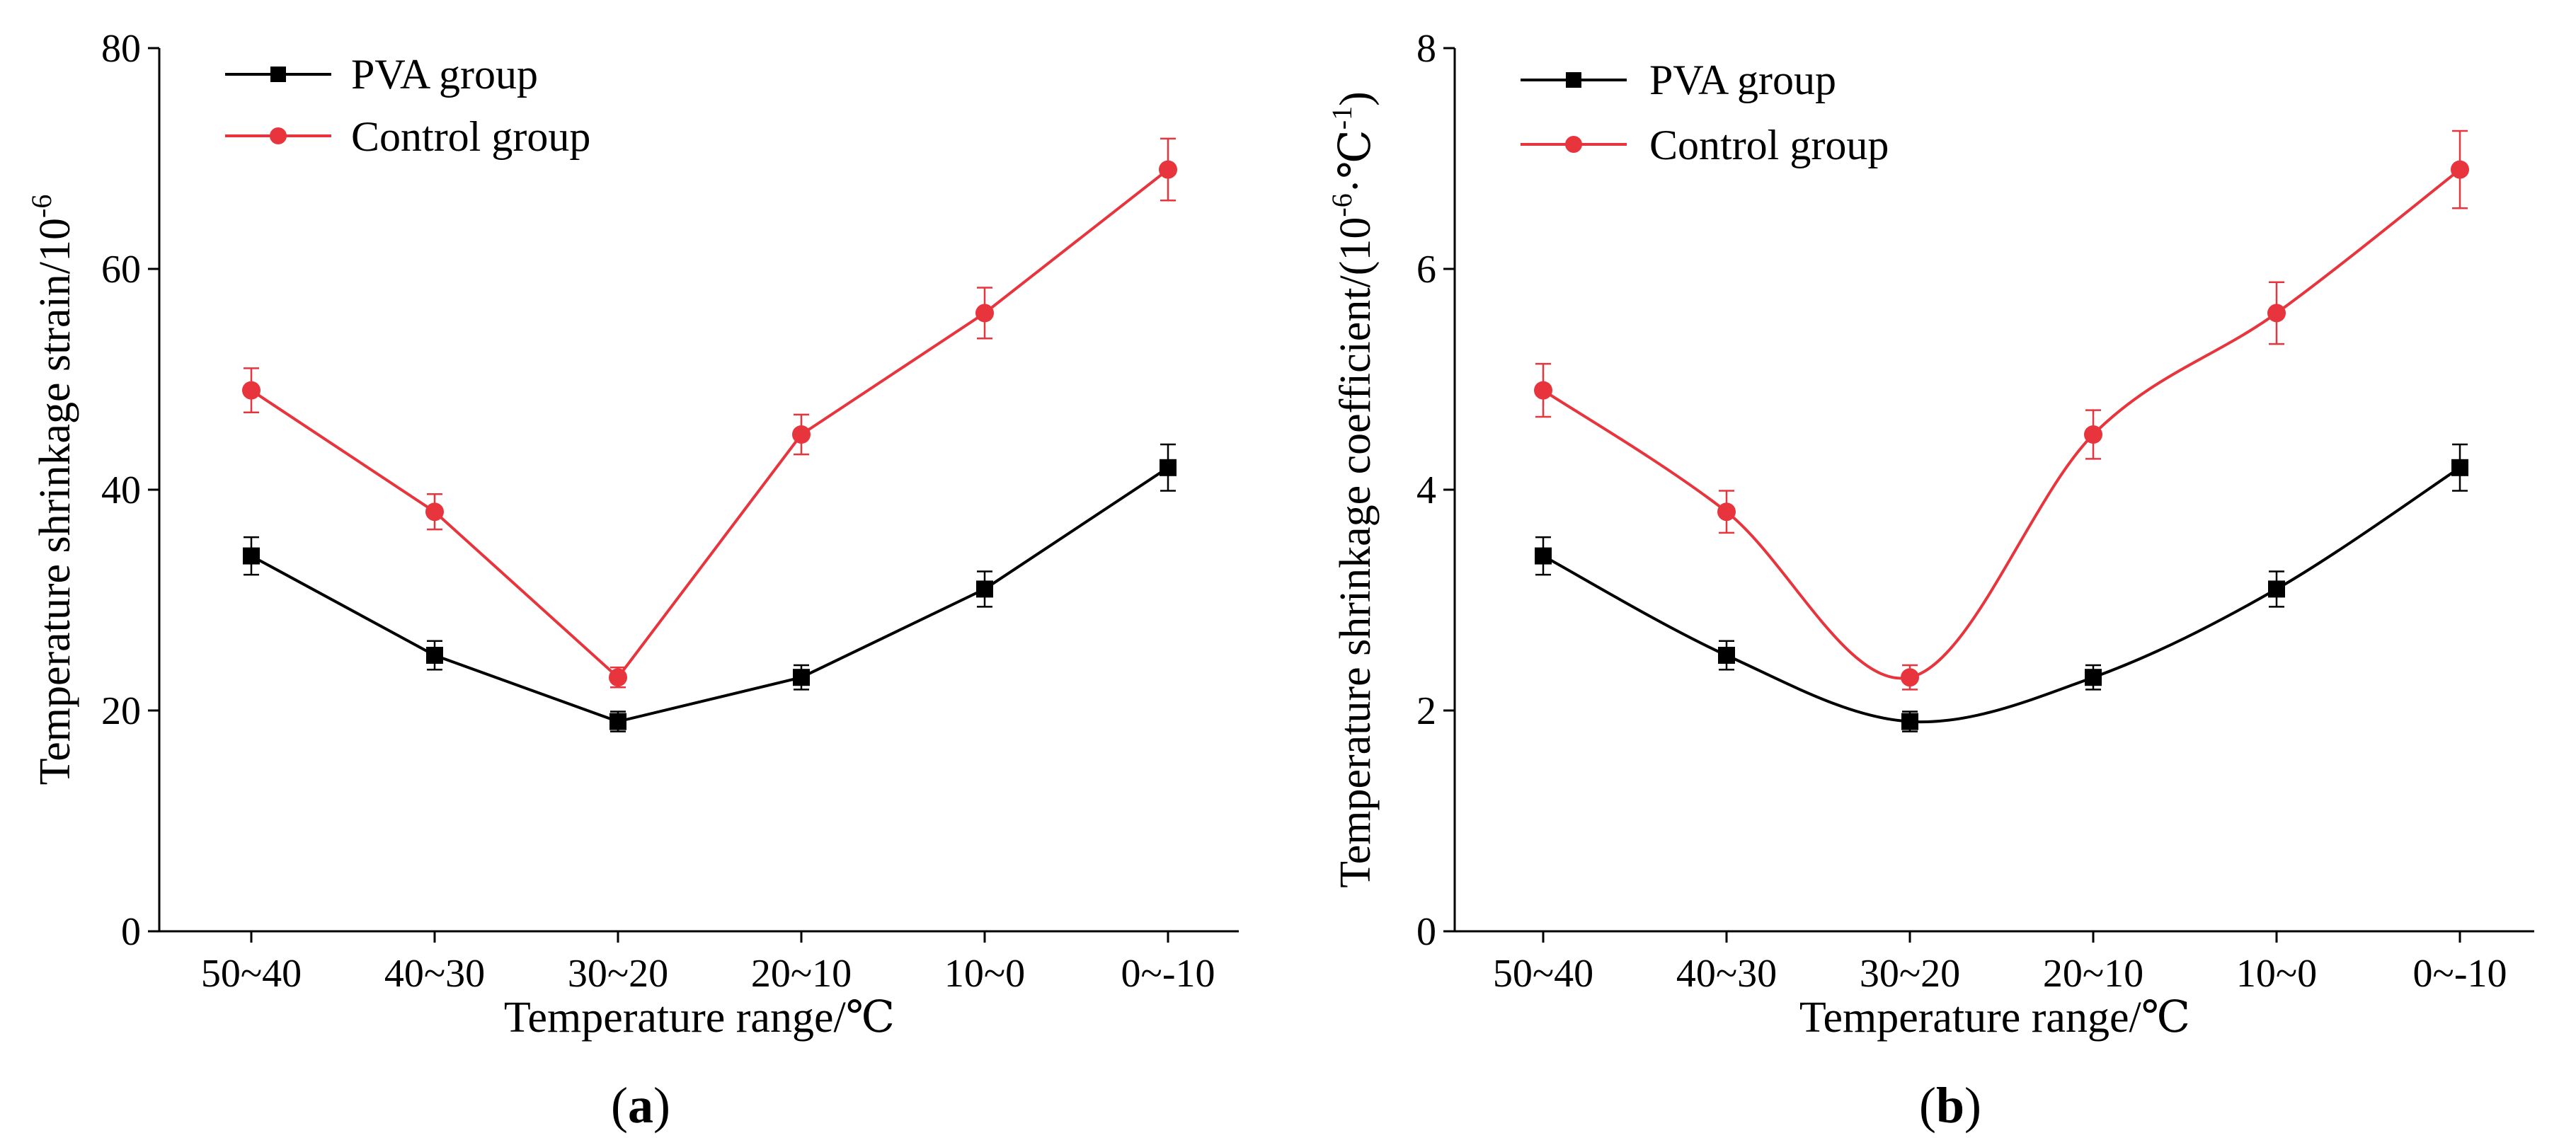 The image size is (2576, 1145). What do you see at coordinates (470, 136) in the screenshot?
I see `legend-label-control-a: Control group` at bounding box center [470, 136].